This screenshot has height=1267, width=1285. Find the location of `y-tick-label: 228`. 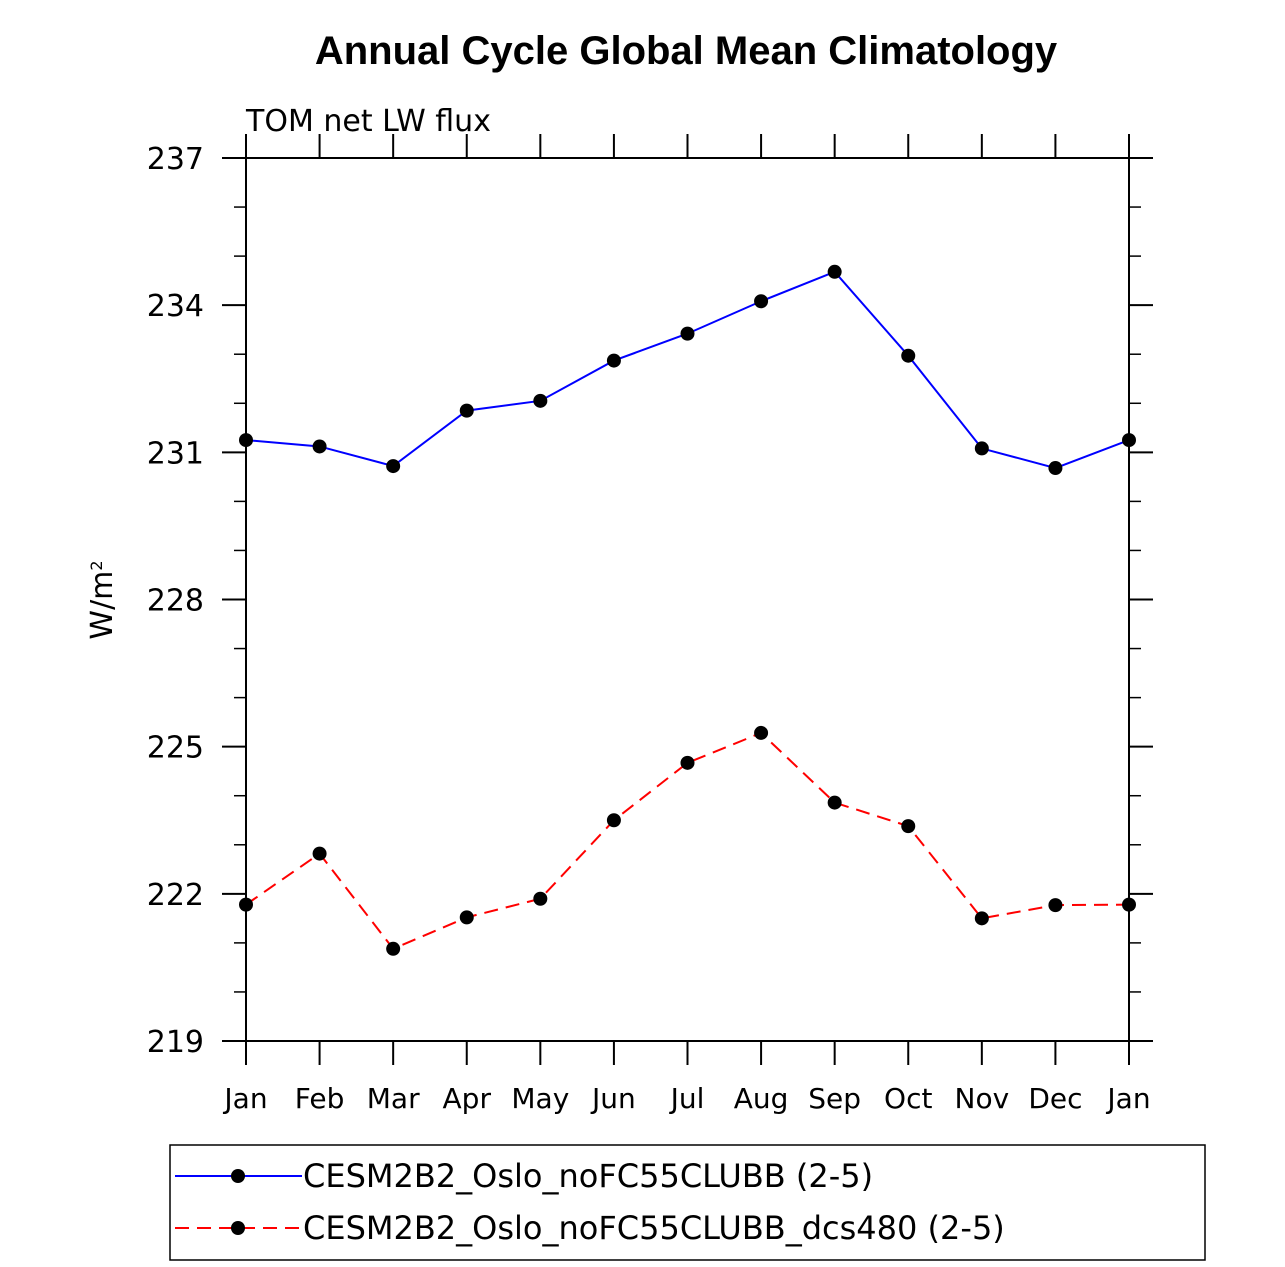

y-tick-label: 228 is located at coordinates (175, 601).